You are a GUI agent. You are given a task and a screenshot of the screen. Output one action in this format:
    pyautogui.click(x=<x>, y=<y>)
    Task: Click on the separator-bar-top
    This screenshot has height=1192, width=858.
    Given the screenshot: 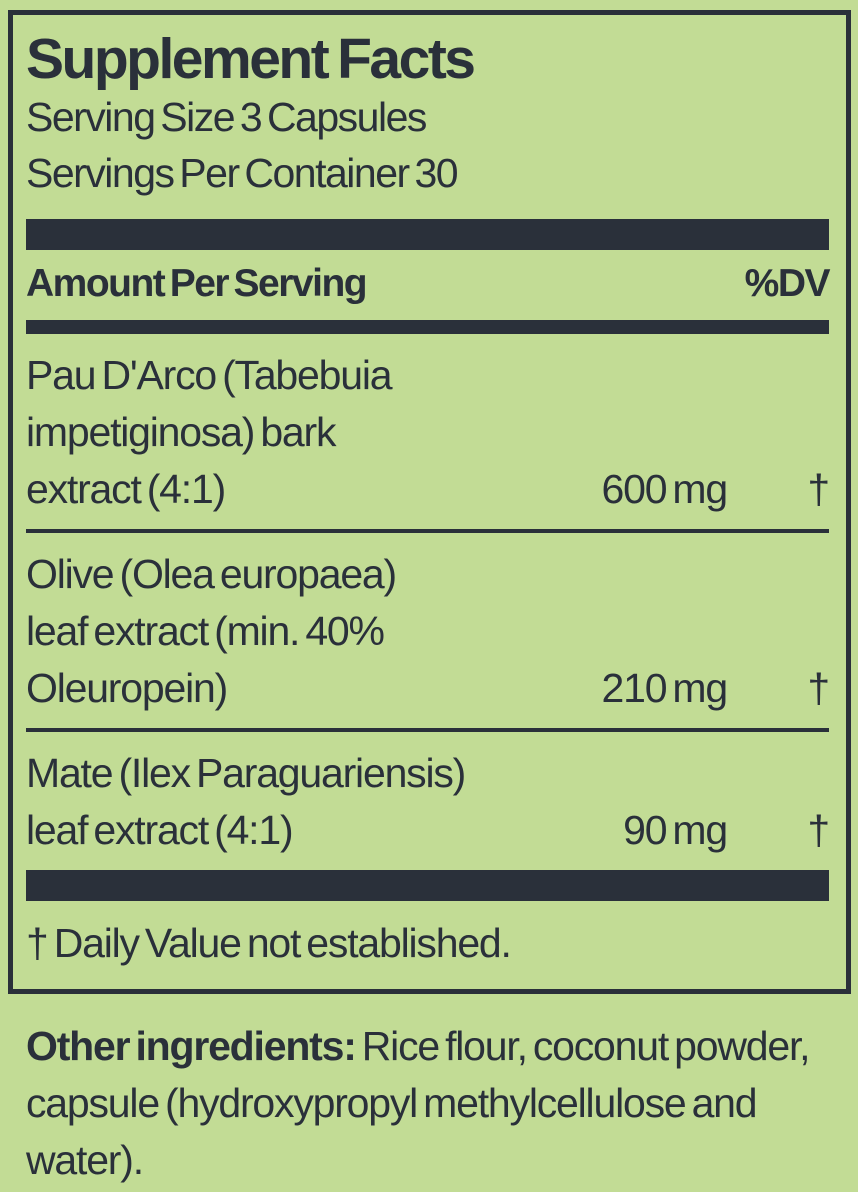 What is the action you would take?
    pyautogui.click(x=427, y=234)
    